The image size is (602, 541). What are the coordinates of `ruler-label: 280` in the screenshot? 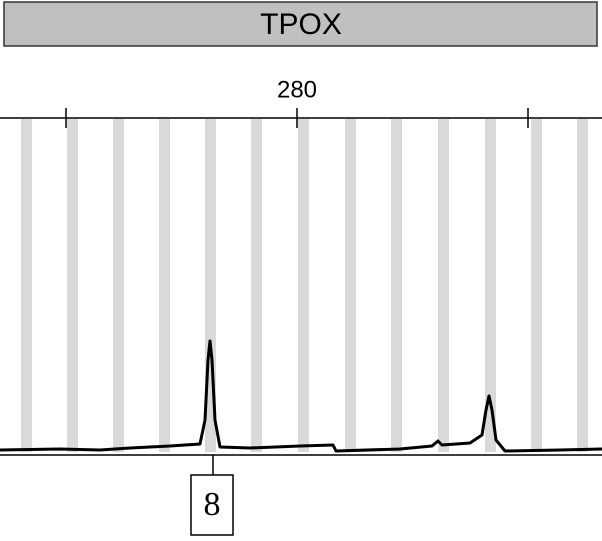 It's located at (297, 89).